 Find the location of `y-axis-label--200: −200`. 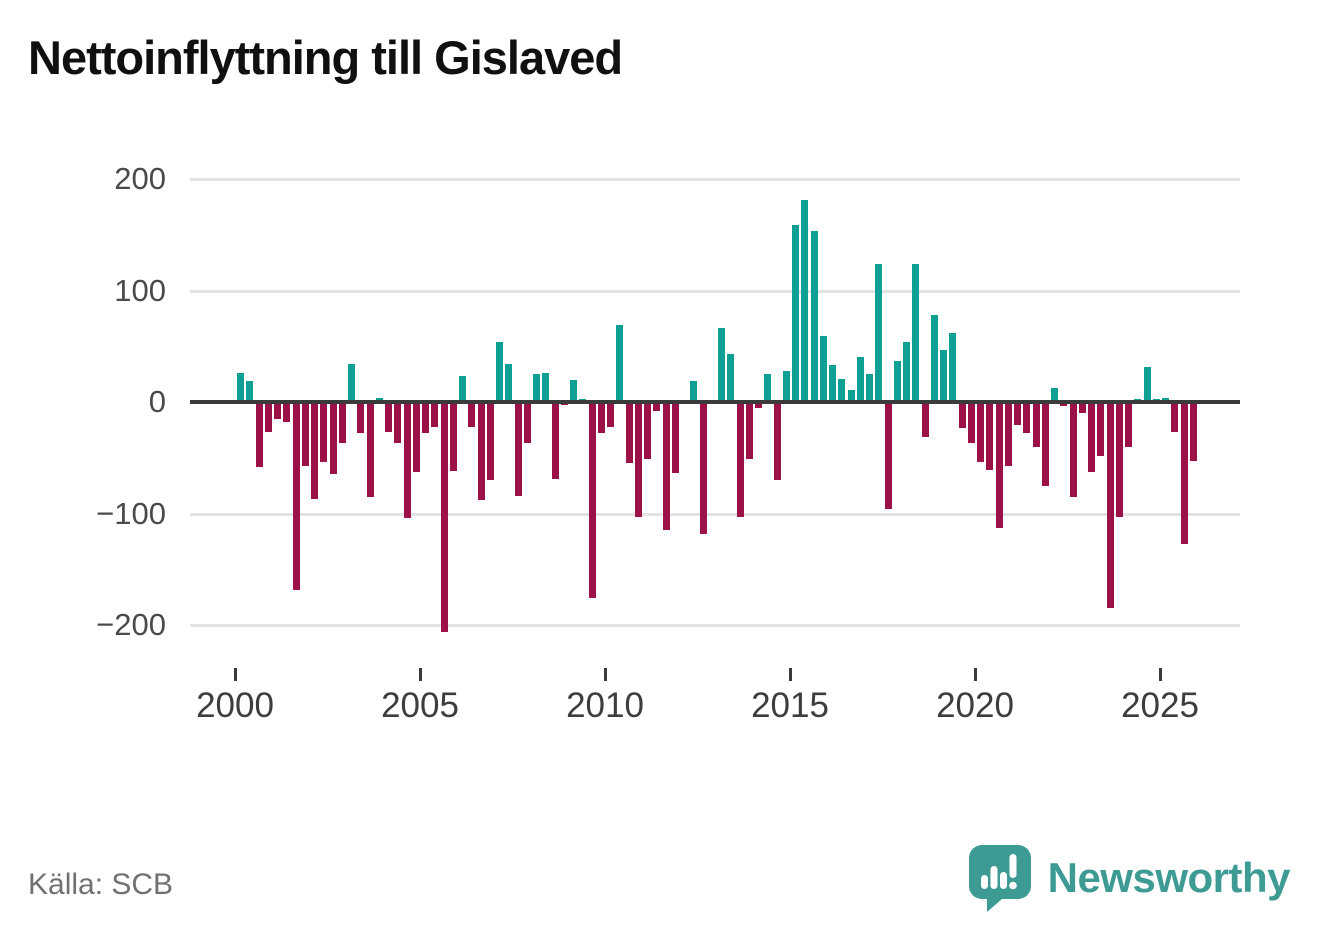

y-axis-label--200: −200 is located at coordinates (131, 624).